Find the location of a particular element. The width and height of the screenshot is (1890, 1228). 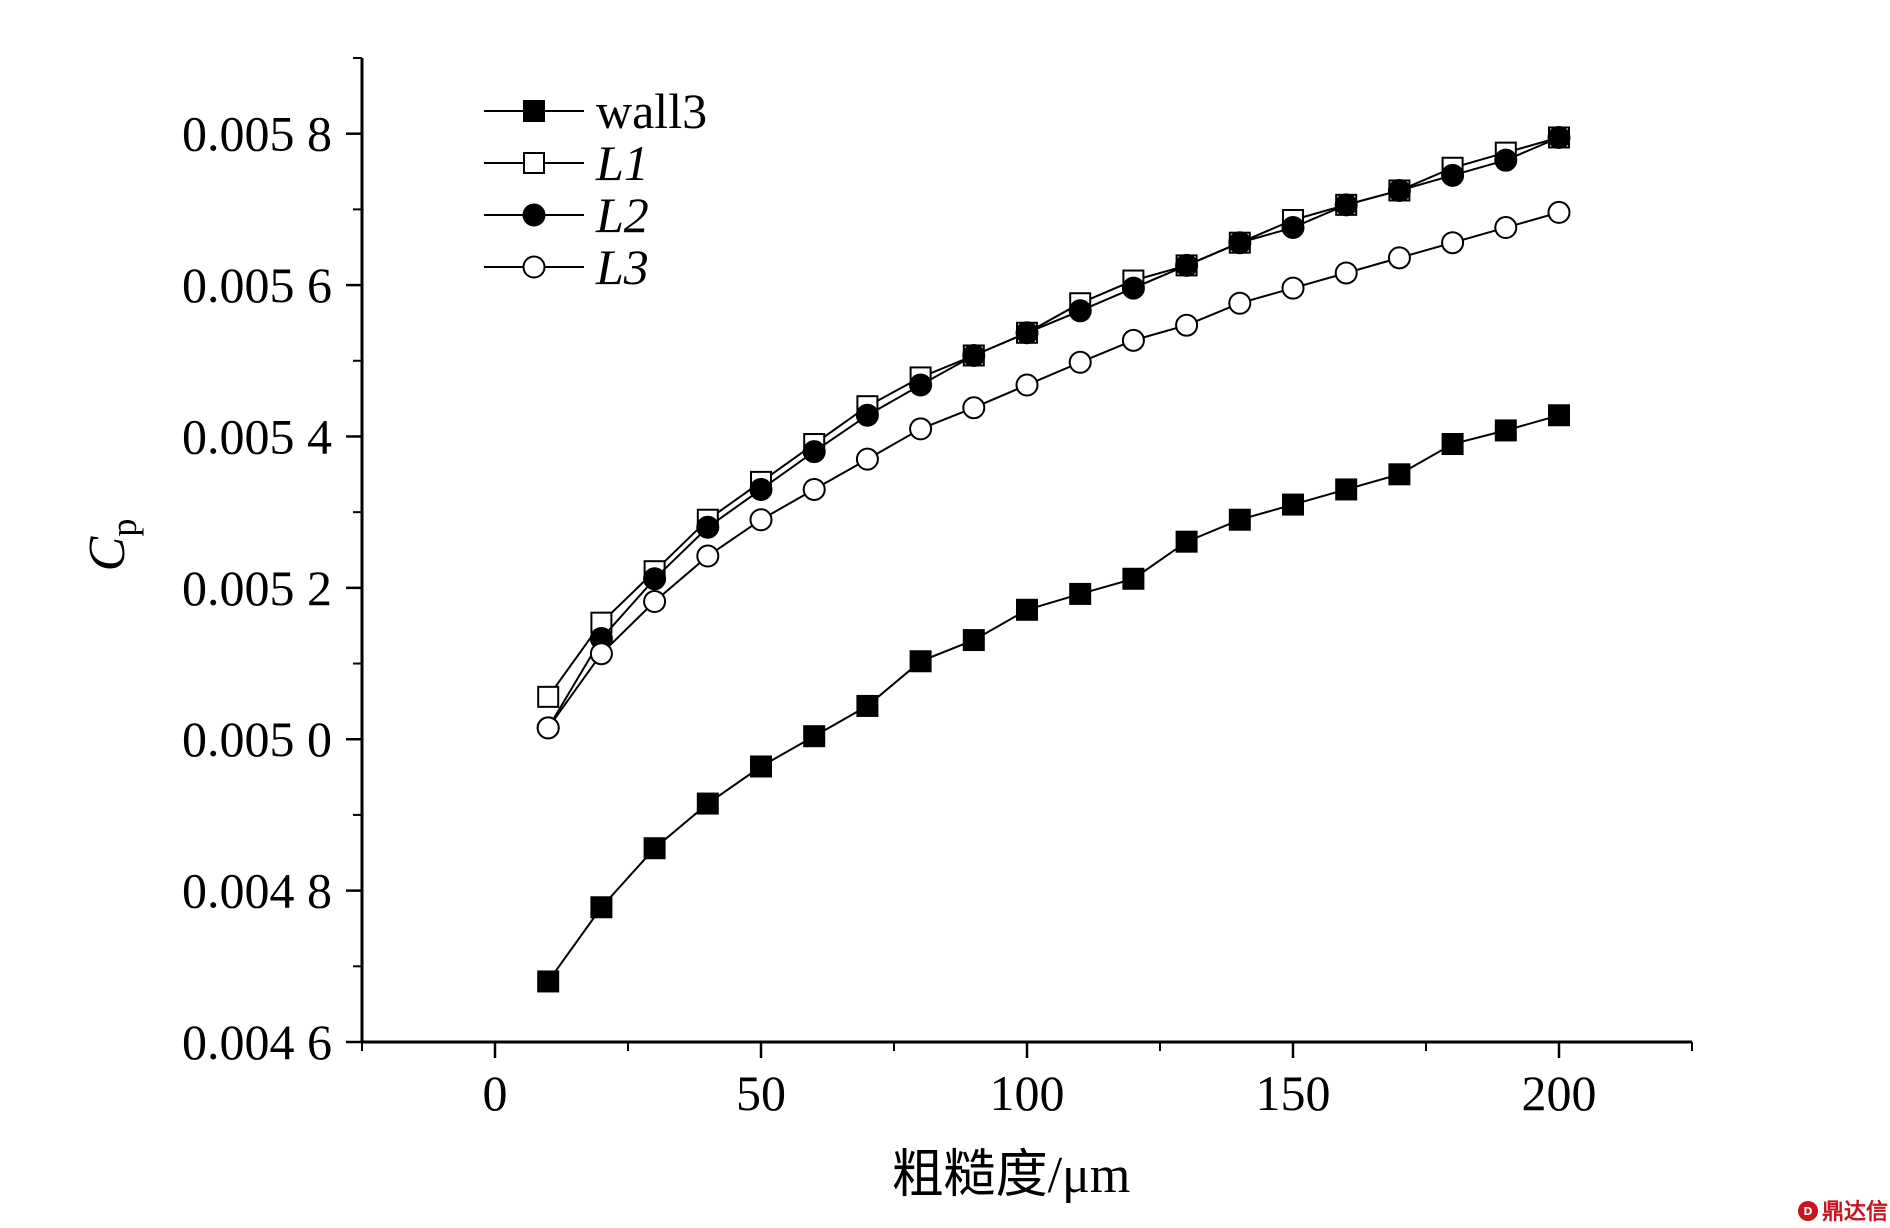

y-tick-label: 0.005 8 is located at coordinates (257, 134).